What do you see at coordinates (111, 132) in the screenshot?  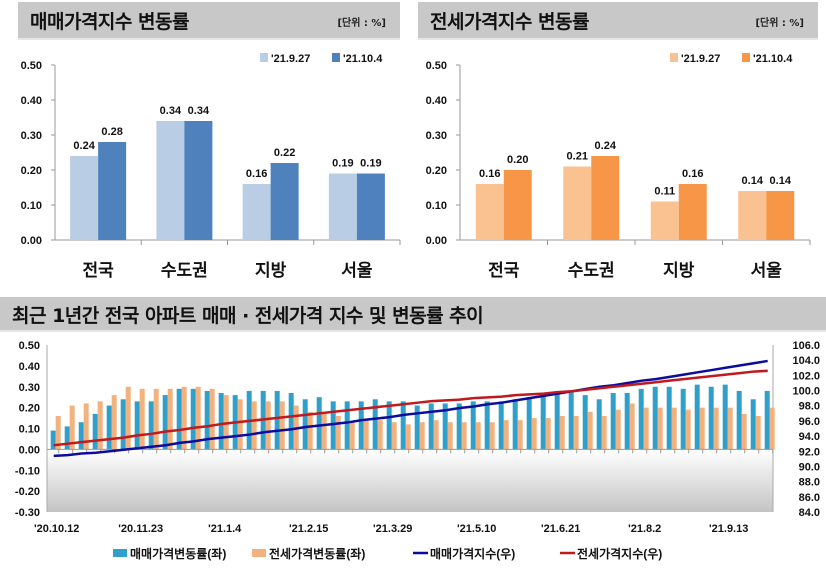 I see `data-label: 0.28` at bounding box center [111, 132].